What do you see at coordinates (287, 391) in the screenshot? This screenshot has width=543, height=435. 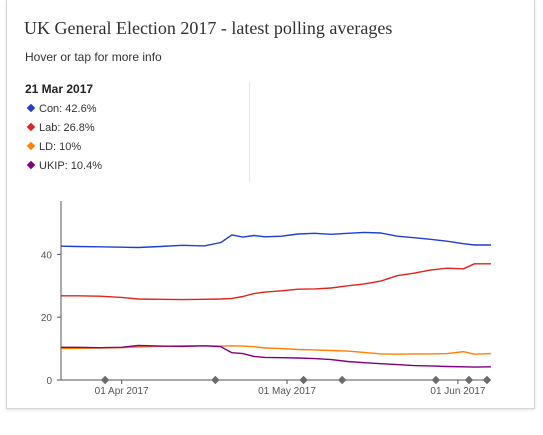 I see `x-tick-label: 01 May 2017` at bounding box center [287, 391].